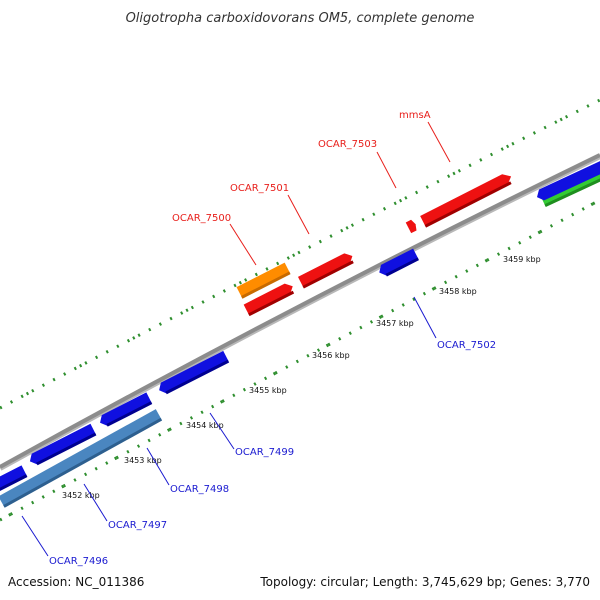  I want to click on kbp-label-3455: 3455 kbp, so click(268, 390).